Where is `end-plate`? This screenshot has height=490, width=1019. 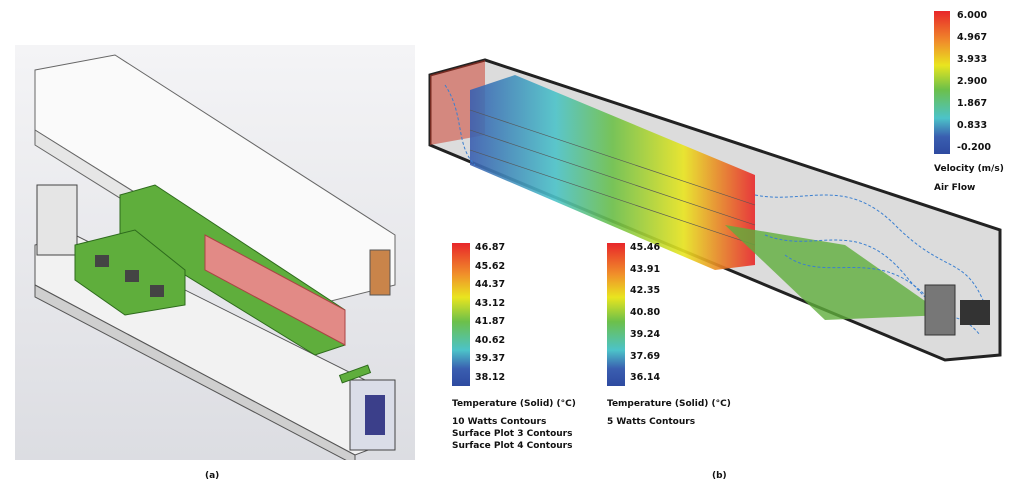 end-plate is located at coordinates (380, 272).